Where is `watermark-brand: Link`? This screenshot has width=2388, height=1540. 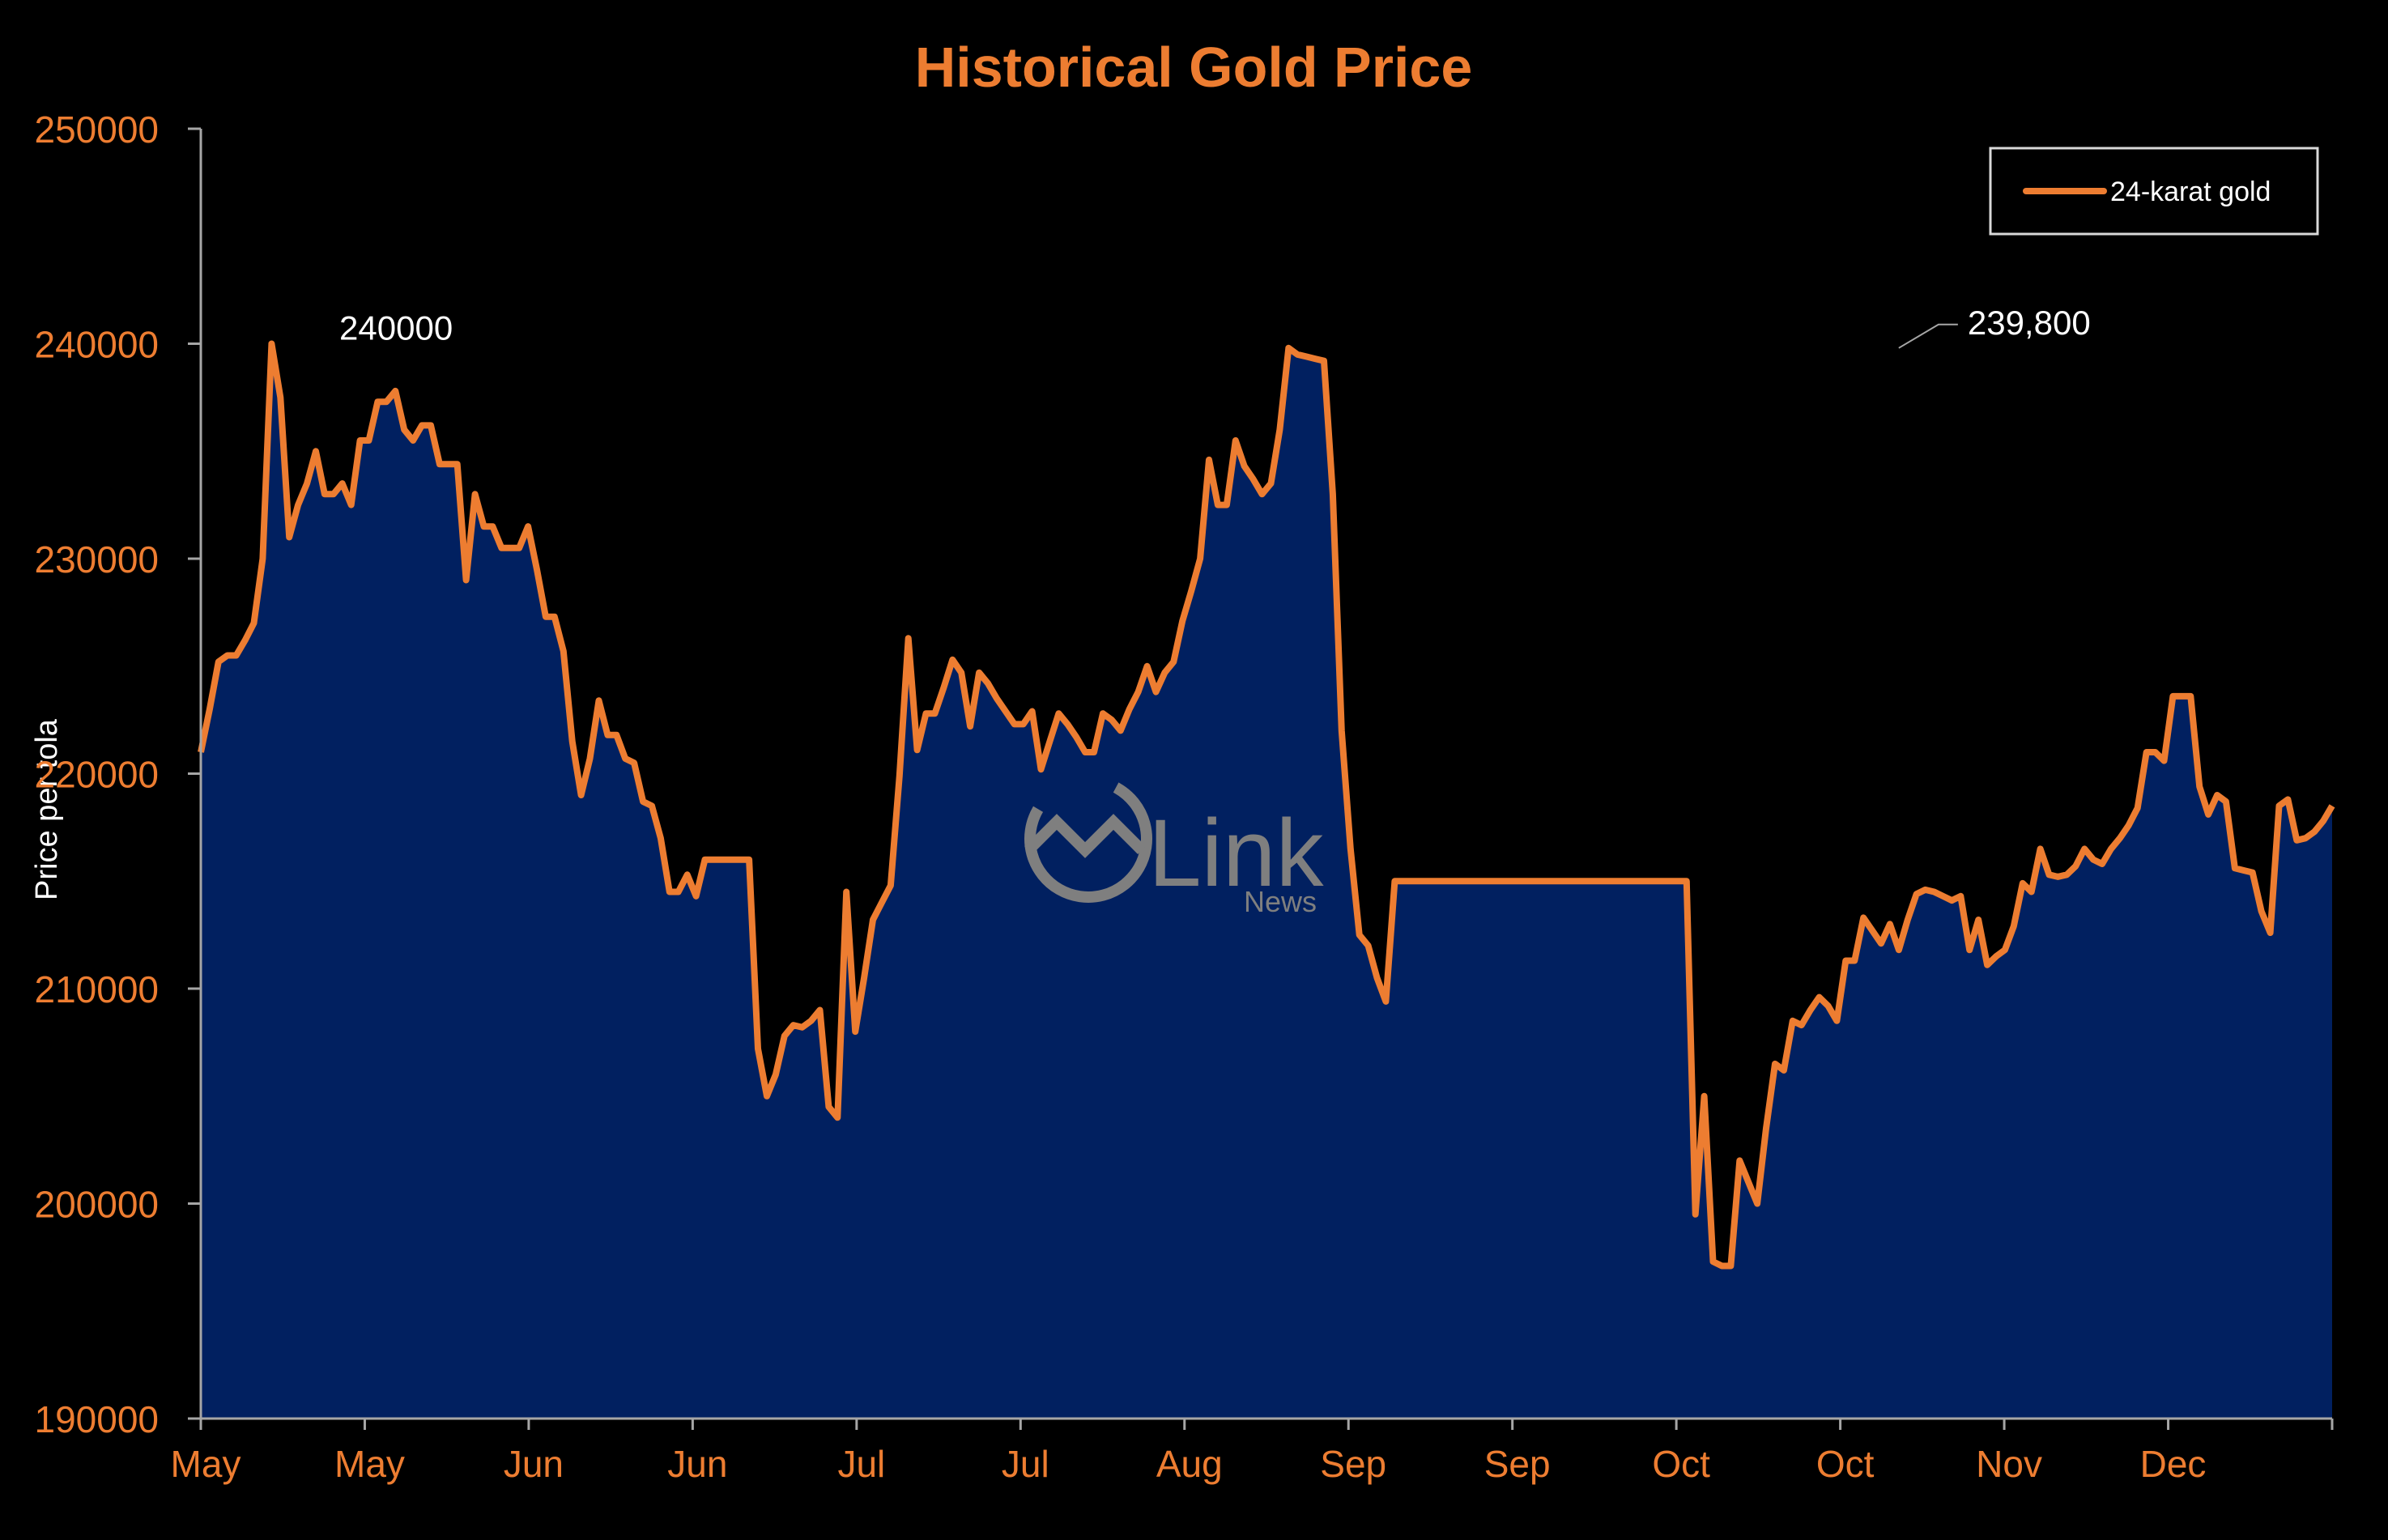 watermark-brand: Link is located at coordinates (1236, 853).